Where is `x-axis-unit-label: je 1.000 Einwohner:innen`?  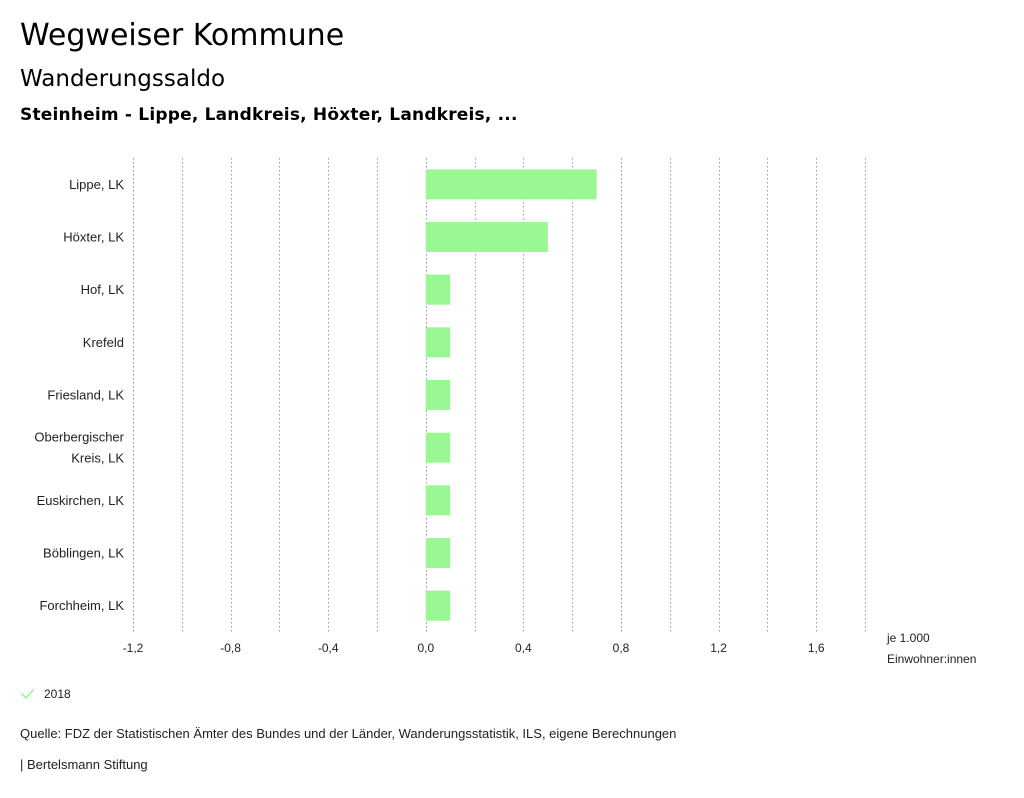
x-axis-unit-label: je 1.000 Einwohner:innen is located at coordinates (931, 649).